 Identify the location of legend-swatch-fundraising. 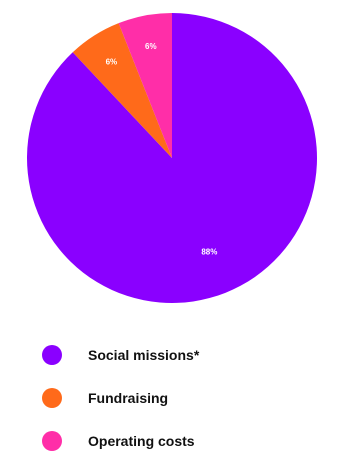
(52, 398).